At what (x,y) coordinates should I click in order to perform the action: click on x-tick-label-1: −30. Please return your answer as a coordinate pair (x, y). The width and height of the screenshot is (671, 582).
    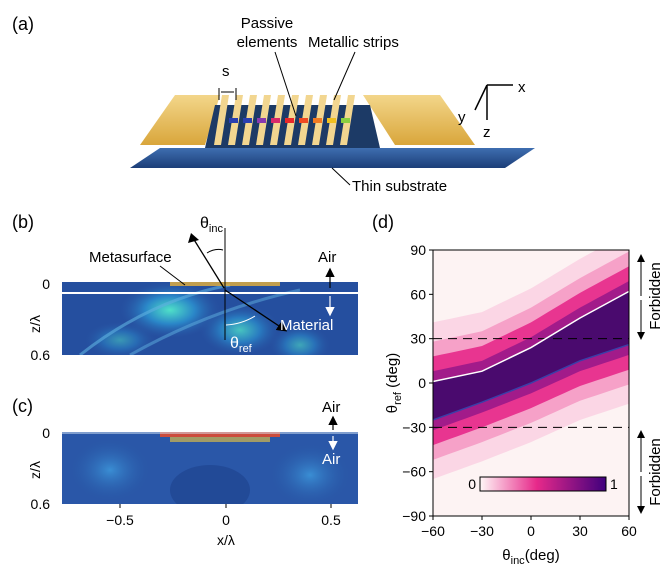
    Looking at the image, I should click on (482, 531).